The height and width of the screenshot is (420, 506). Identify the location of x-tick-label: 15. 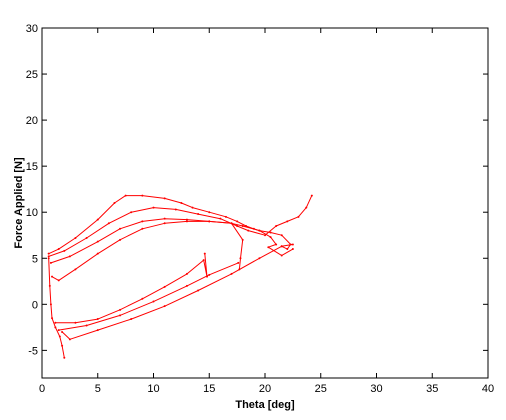
(209, 389).